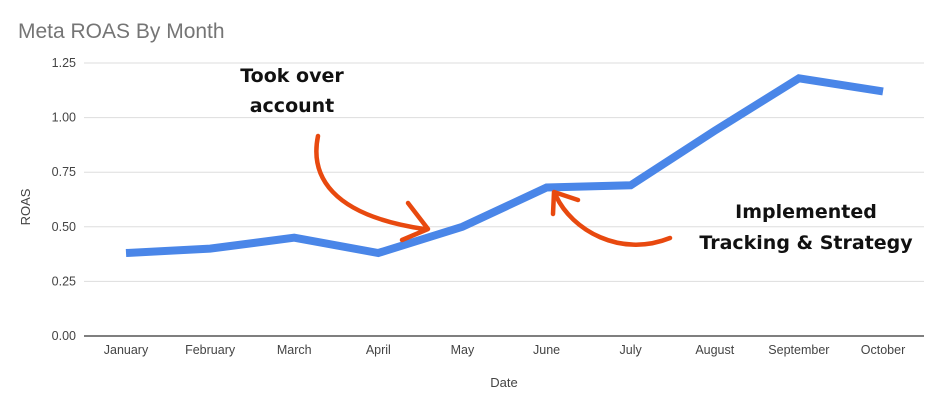 Image resolution: width=940 pixels, height=404 pixels. Describe the element at coordinates (462, 227) in the screenshot. I see `data-point-may` at that location.